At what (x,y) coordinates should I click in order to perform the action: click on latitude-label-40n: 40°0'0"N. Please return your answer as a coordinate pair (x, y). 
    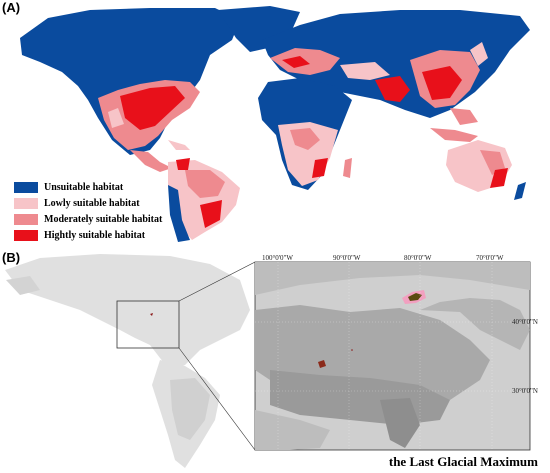
    Looking at the image, I should click on (525, 322).